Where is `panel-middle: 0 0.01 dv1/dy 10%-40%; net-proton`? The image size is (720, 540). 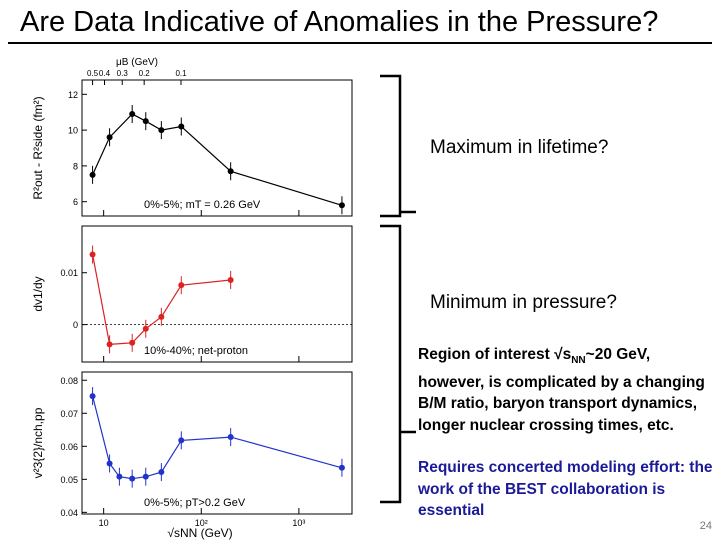 panel-middle: 0 0.01 dv1/dy 10%-40%; net-proton is located at coordinates (192, 294).